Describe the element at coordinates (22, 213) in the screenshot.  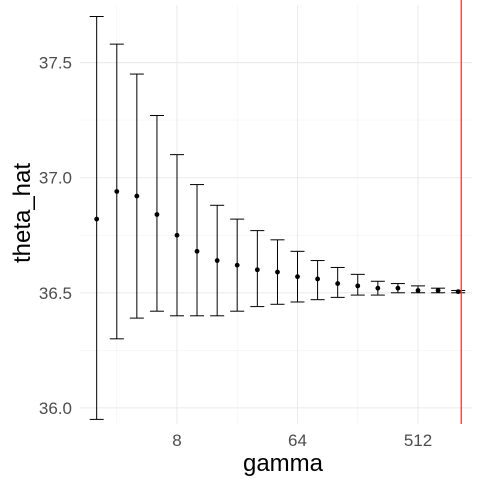
I see `y-axis-title: theta_hat` at that location.